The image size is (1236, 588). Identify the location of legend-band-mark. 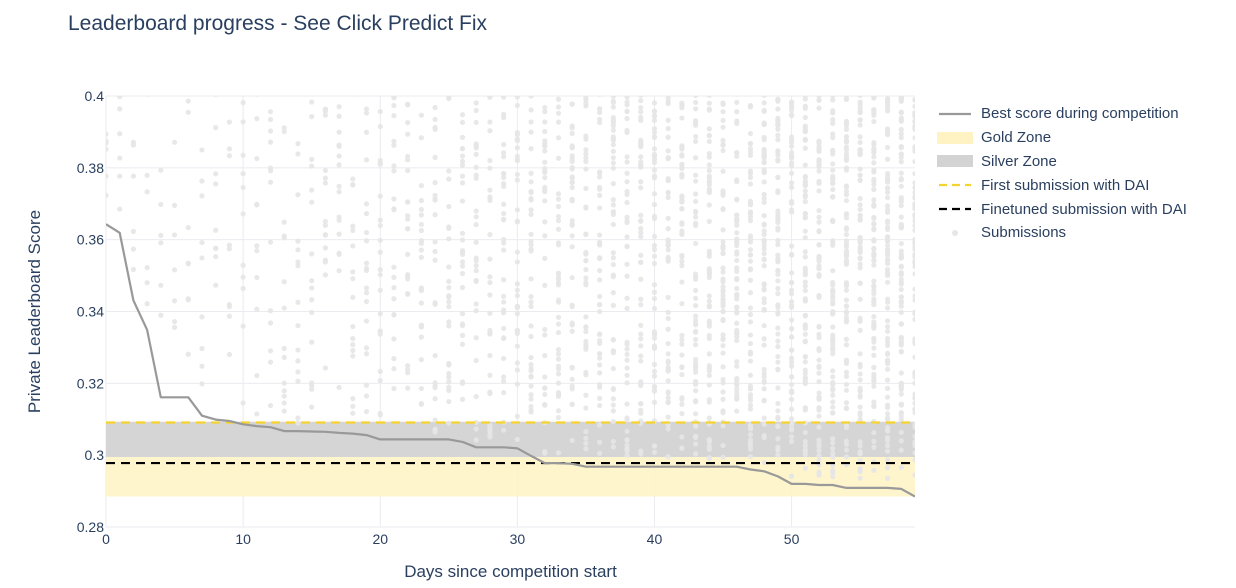
(955, 137).